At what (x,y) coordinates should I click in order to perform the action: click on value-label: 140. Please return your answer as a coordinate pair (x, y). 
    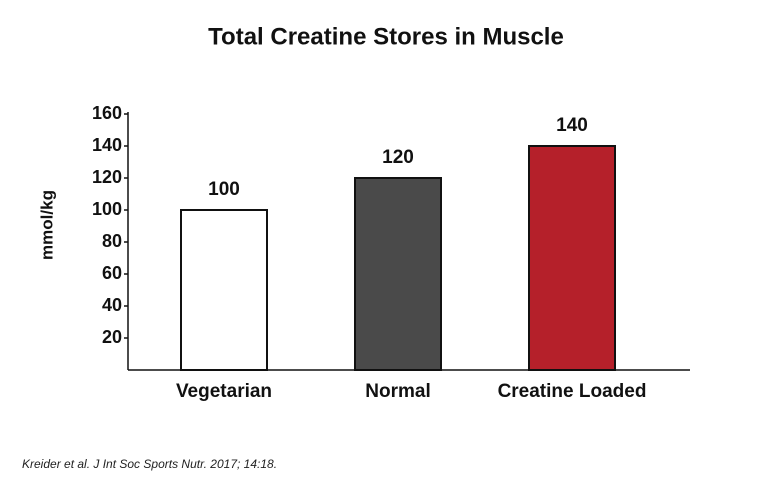
    Looking at the image, I should click on (572, 125).